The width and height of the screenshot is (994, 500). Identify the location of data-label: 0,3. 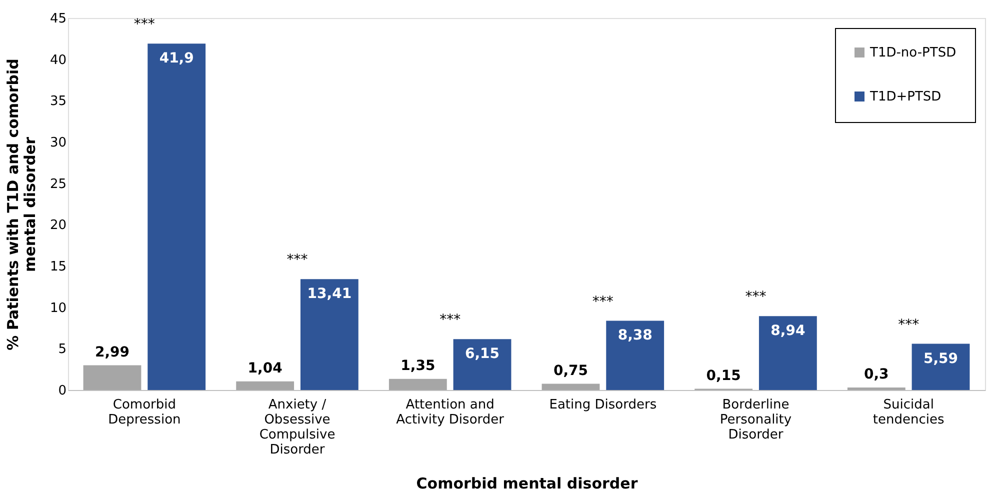
(876, 374).